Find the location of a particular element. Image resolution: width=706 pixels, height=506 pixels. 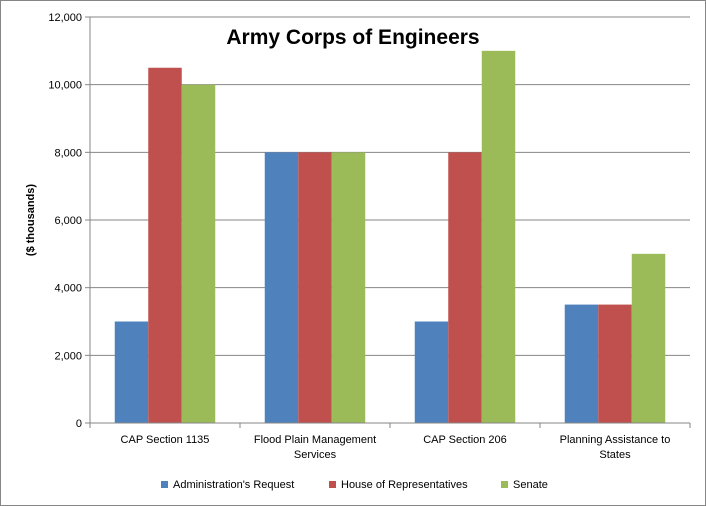

x-tick-label: Planning Assistance to is located at coordinates (615, 440).